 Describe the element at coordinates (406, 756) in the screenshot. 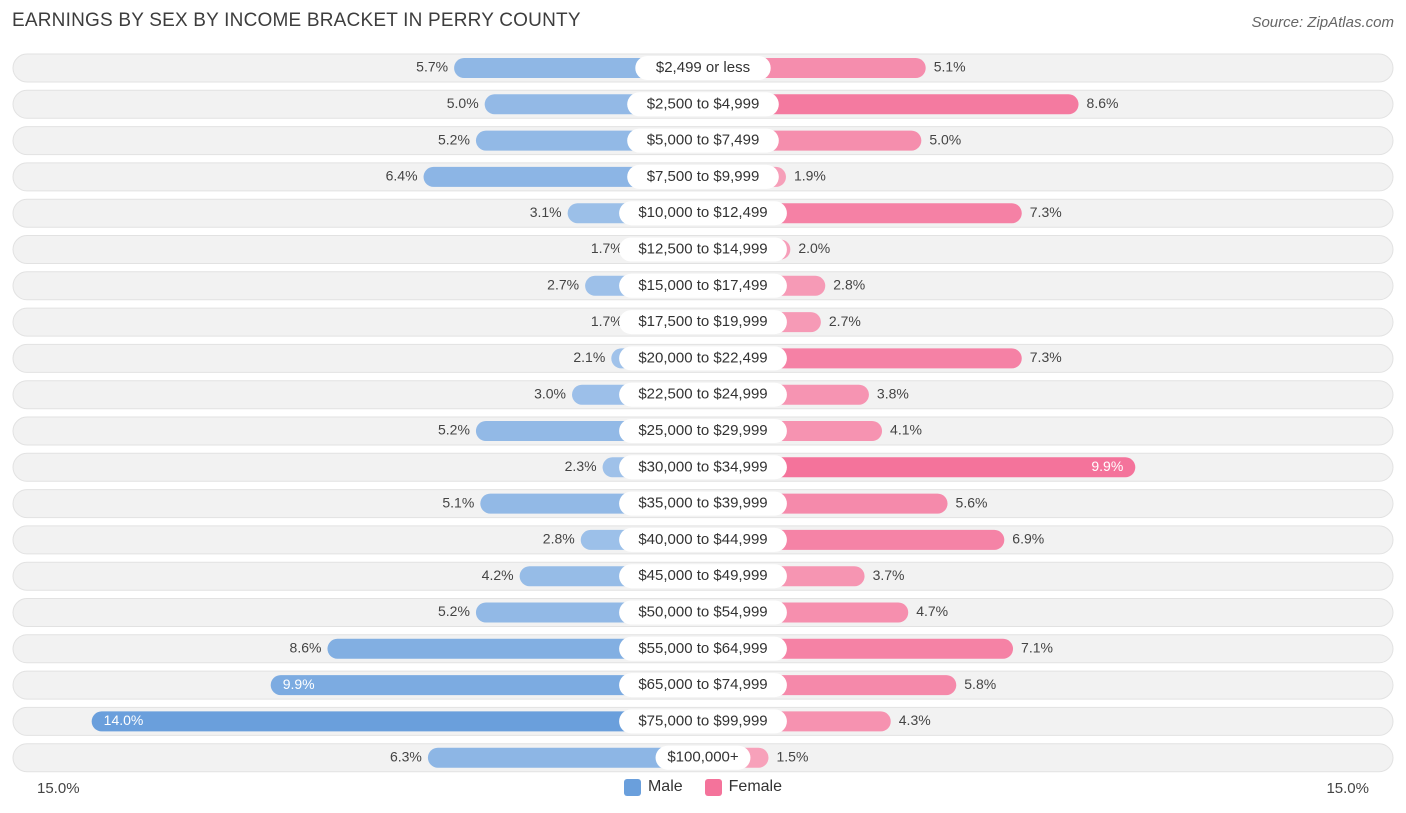

I see `male-value-label: 6.3%` at that location.